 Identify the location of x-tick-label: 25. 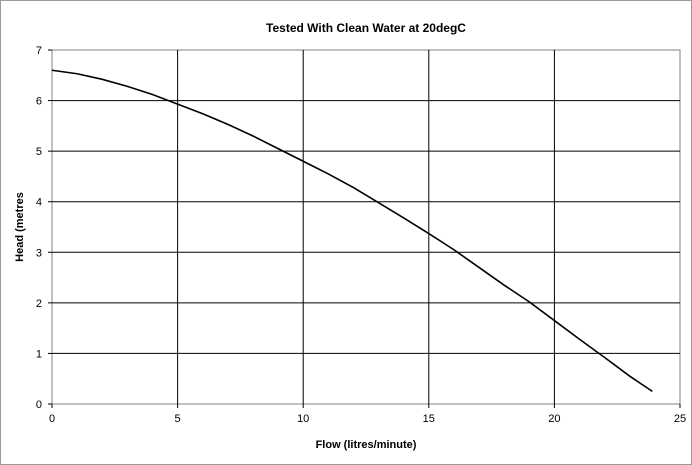
(680, 419).